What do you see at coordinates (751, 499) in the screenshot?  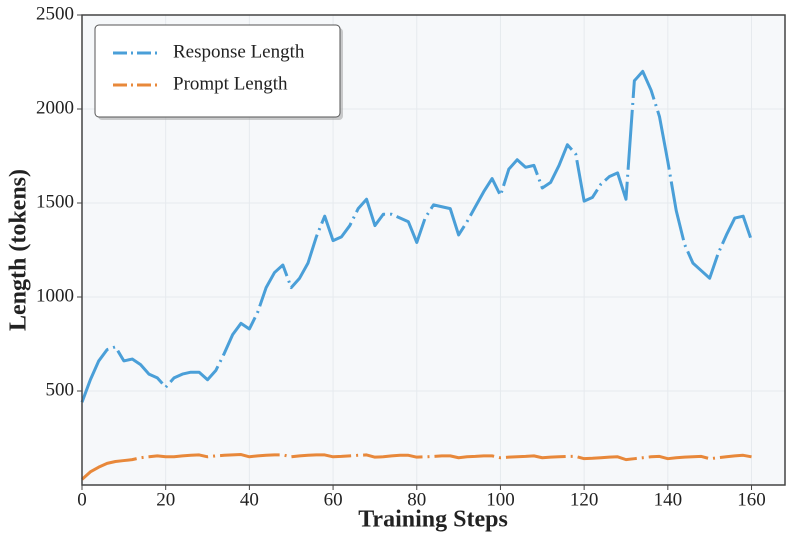 I see `x-tick-label: 160` at bounding box center [751, 499].